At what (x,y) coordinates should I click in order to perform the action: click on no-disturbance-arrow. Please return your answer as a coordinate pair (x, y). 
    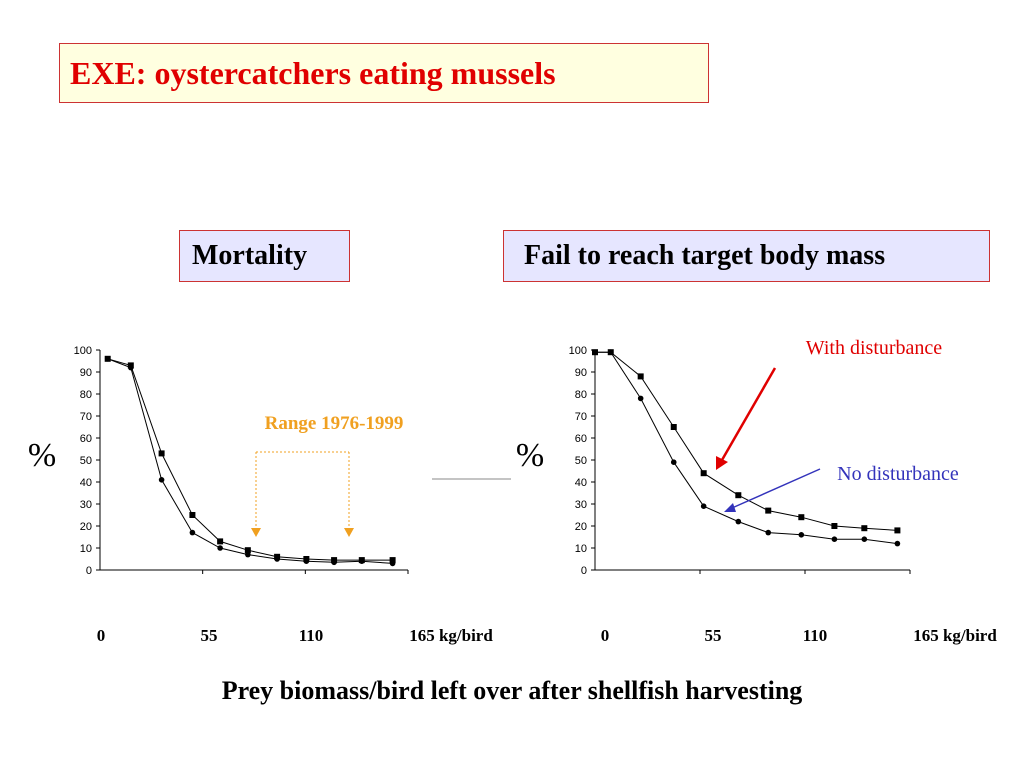
    Looking at the image, I should click on (776, 488).